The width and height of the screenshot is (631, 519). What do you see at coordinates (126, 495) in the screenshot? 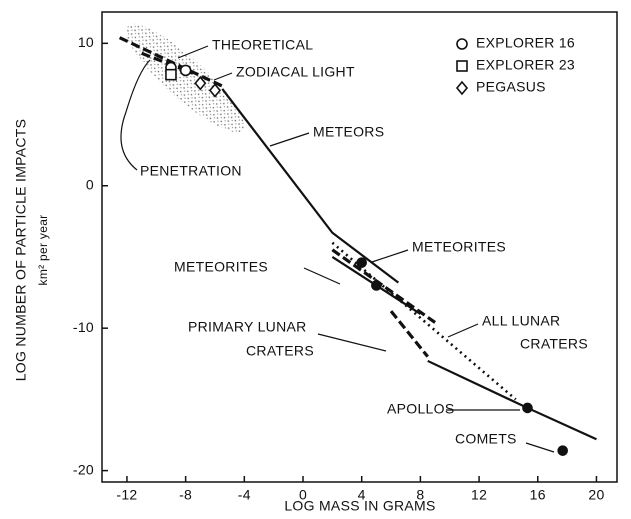
I see `x-tick-label: -12` at bounding box center [126, 495].